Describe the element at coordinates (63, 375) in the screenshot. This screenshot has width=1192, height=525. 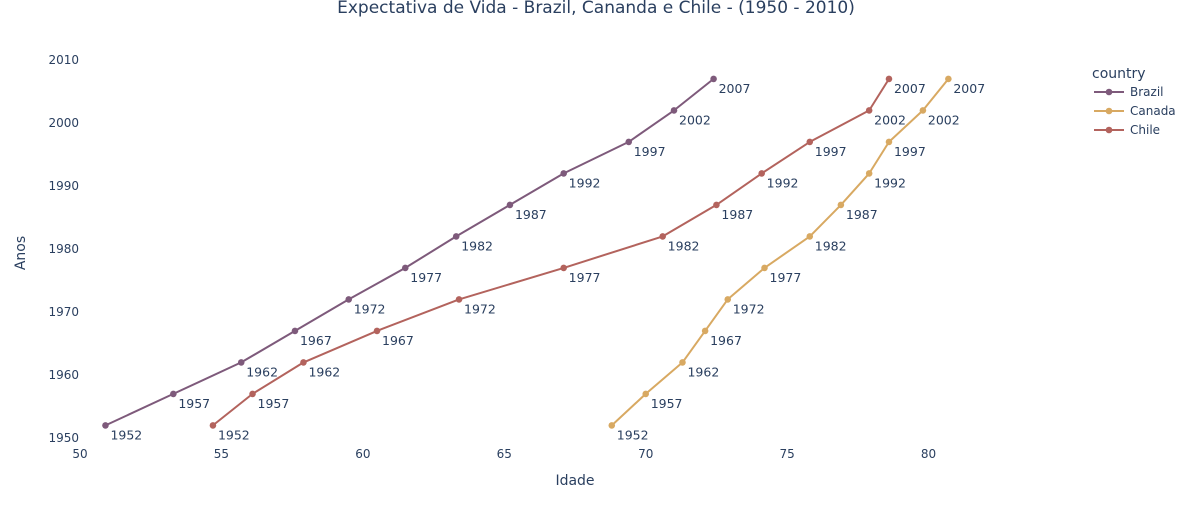
I see `y-tick-label: 1960` at that location.